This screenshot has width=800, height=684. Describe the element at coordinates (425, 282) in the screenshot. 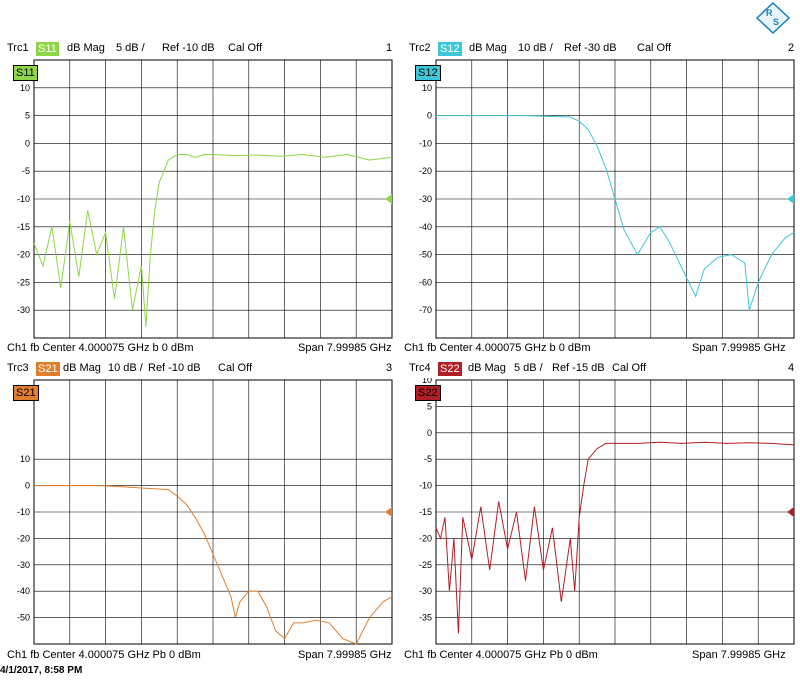

I see `y-tick-label: -60` at that location.